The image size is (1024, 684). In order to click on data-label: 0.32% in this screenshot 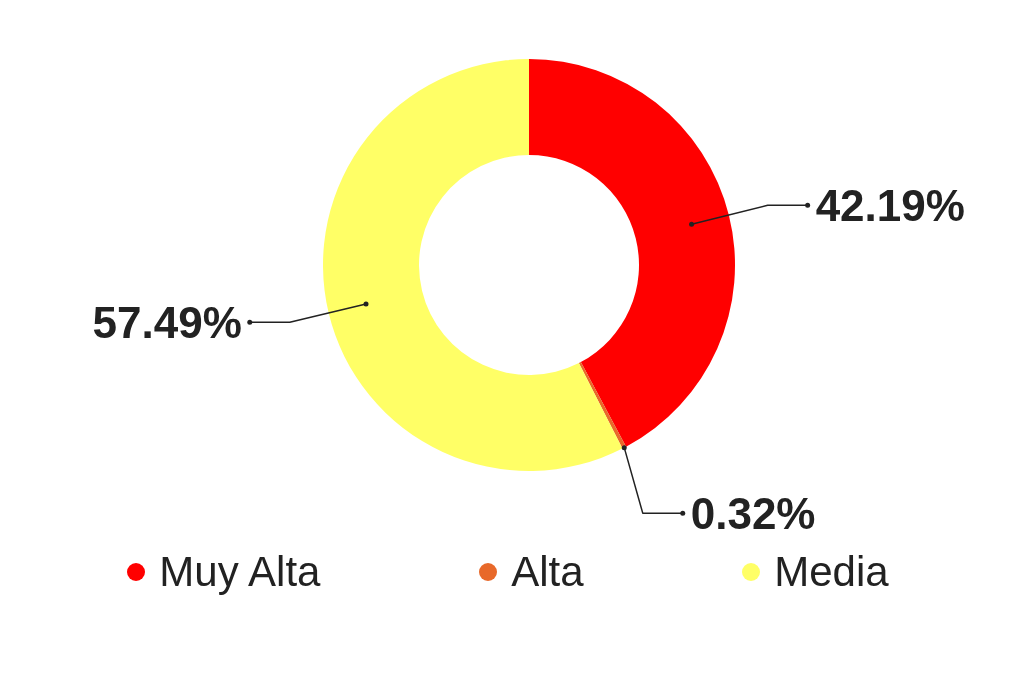, I will do `click(753, 513)`.